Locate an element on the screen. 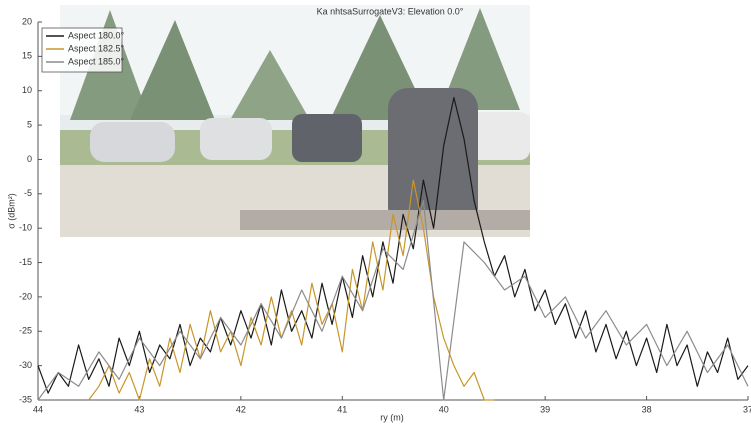 This screenshot has height=426, width=751. y-tick-label: -20 is located at coordinates (25, 296).